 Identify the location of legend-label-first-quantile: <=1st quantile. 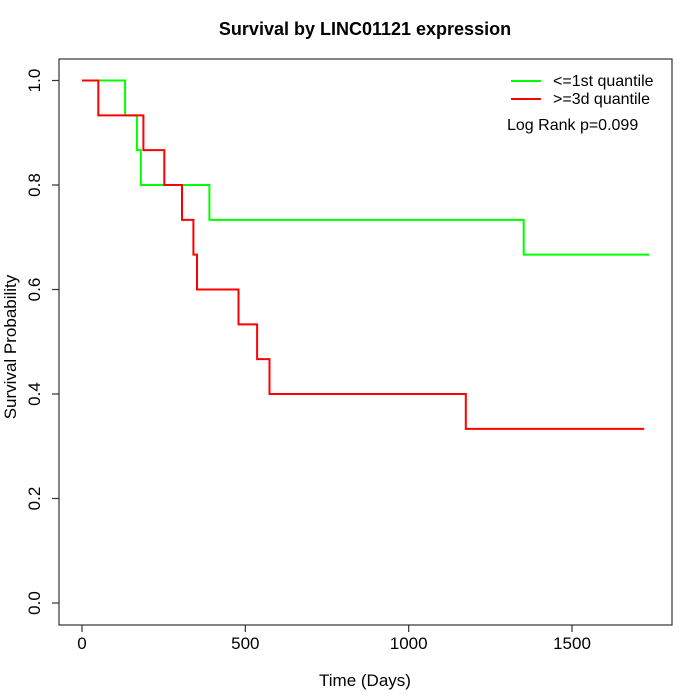
(603, 81).